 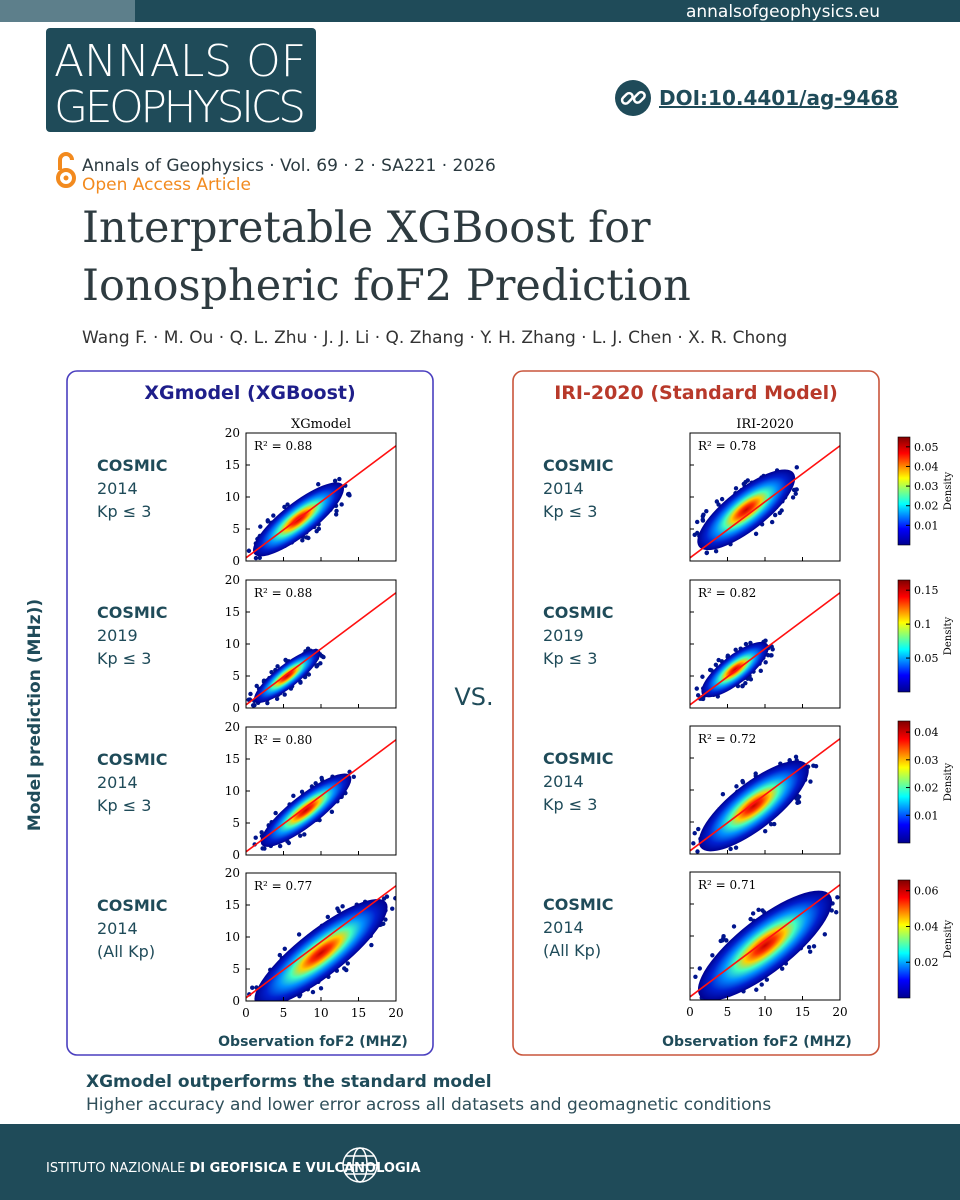 I want to click on x-axis-label: Observation foF2 (MHZ), so click(x=313, y=1042).